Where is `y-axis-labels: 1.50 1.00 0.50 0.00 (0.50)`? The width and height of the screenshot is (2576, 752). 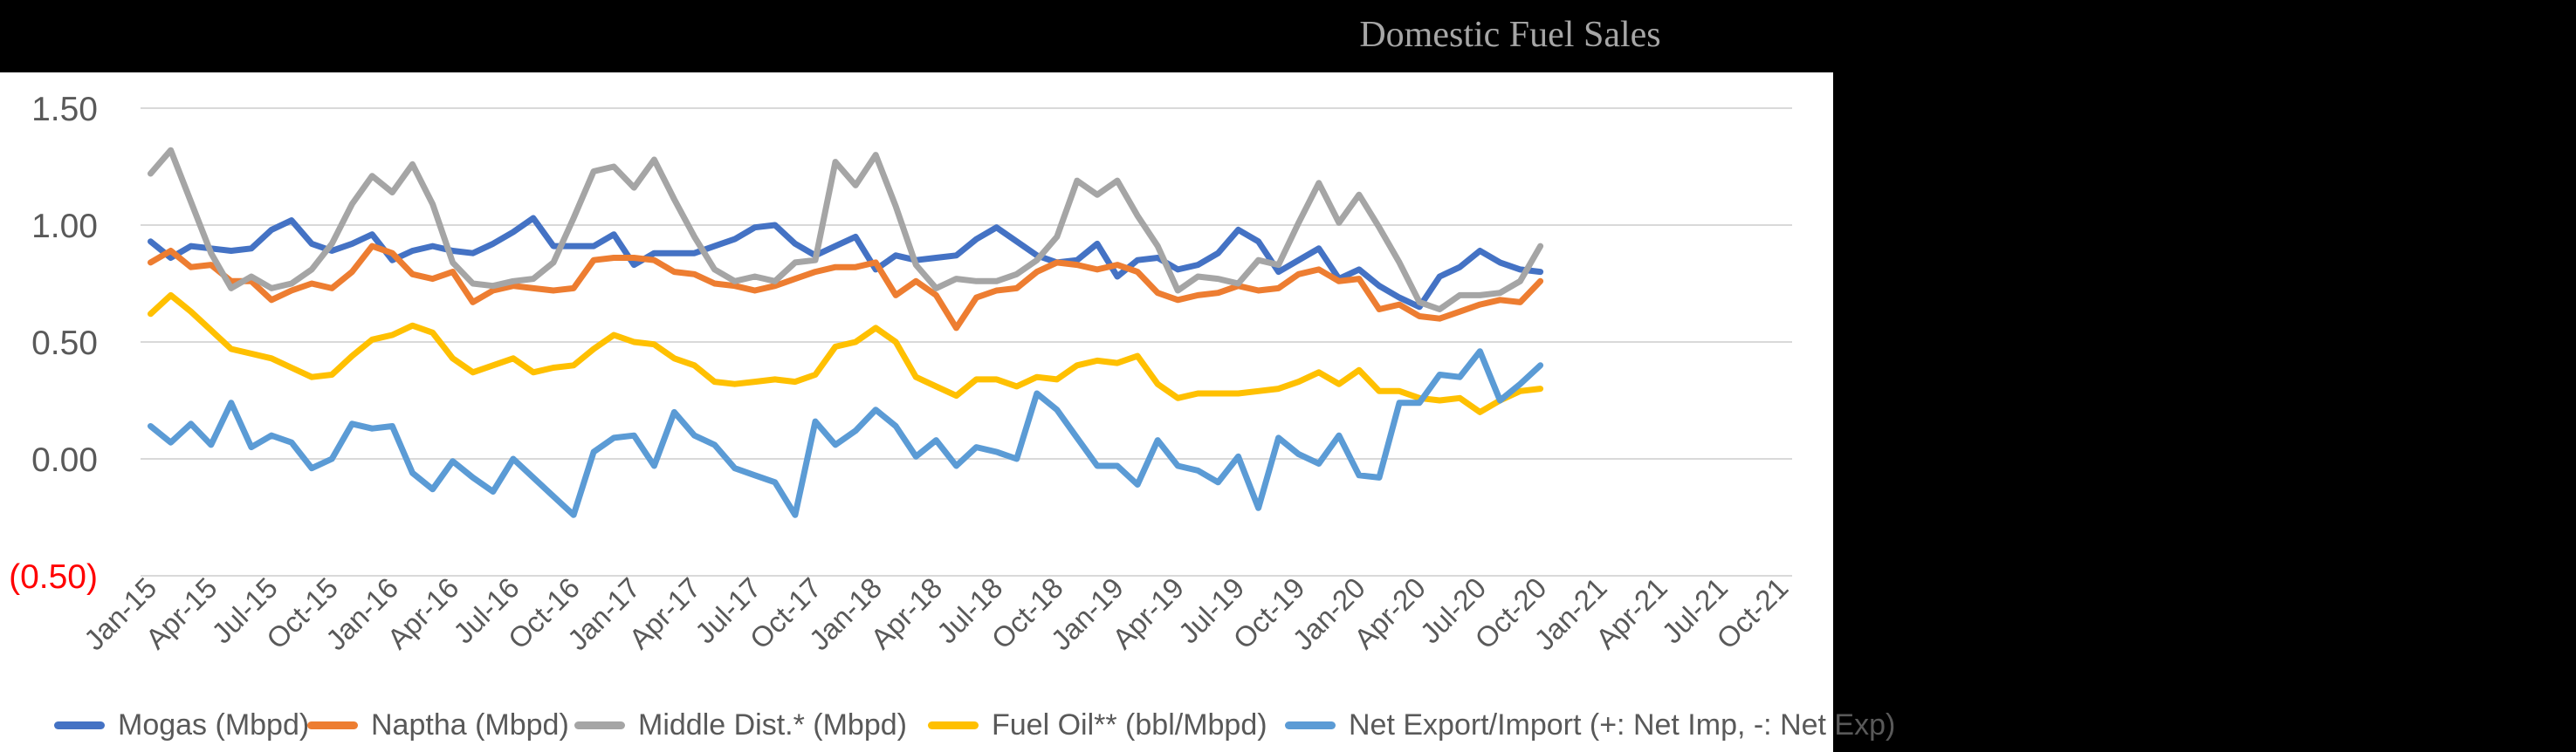 y-axis-labels: 1.50 1.00 0.50 0.00 (0.50) is located at coordinates (54, 343).